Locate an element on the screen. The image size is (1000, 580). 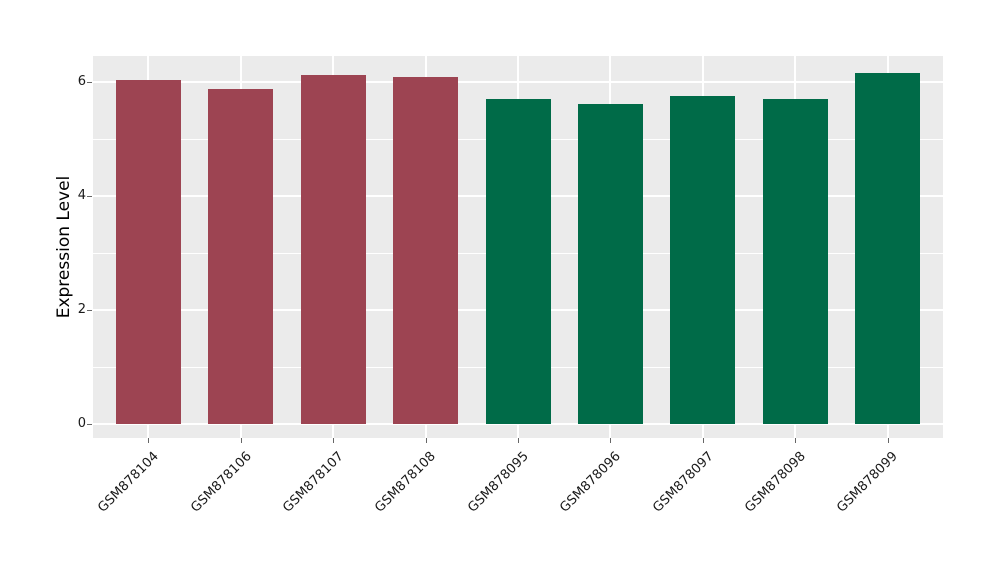
x-tick-mark-GSM878104 is located at coordinates (149, 440).